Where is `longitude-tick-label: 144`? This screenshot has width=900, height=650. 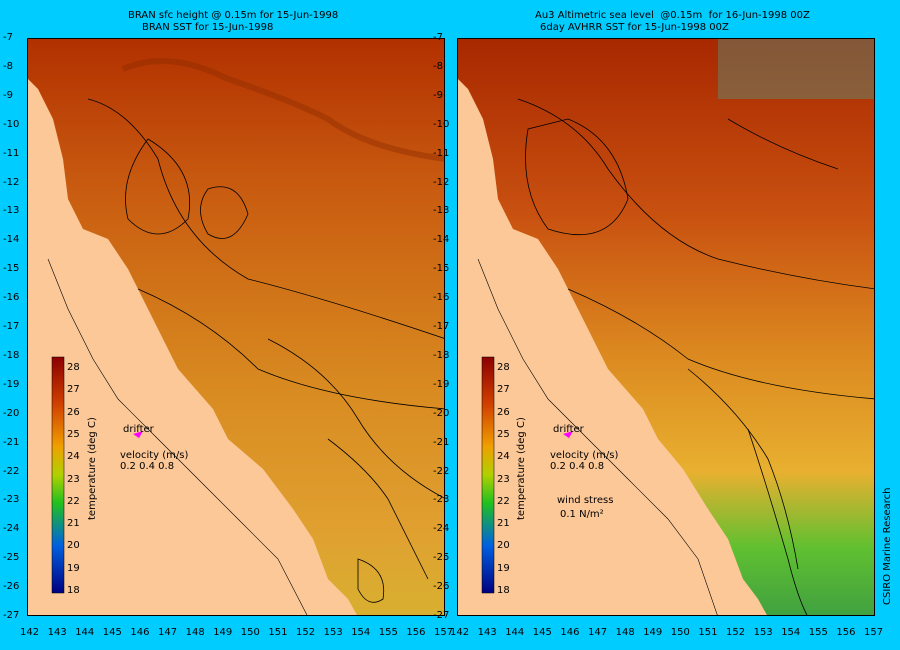
longitude-tick-label: 144 is located at coordinates (85, 632).